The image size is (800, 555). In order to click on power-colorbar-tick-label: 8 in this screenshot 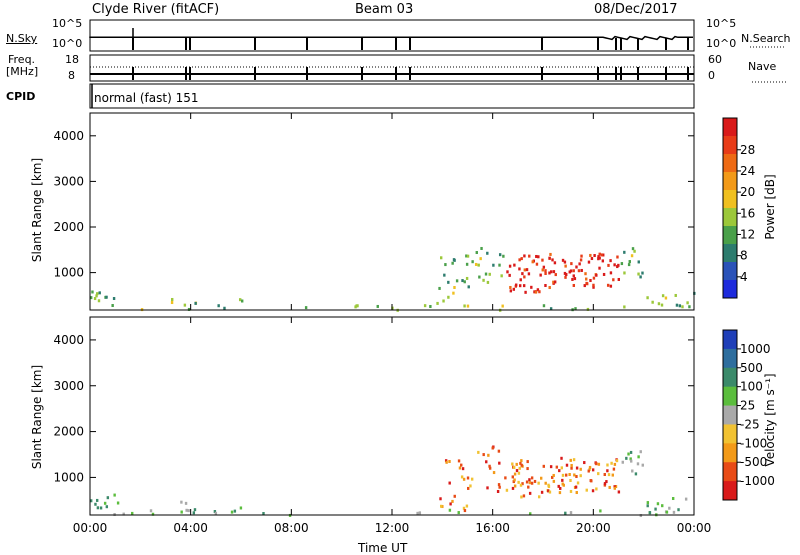, I will do `click(744, 256)`.